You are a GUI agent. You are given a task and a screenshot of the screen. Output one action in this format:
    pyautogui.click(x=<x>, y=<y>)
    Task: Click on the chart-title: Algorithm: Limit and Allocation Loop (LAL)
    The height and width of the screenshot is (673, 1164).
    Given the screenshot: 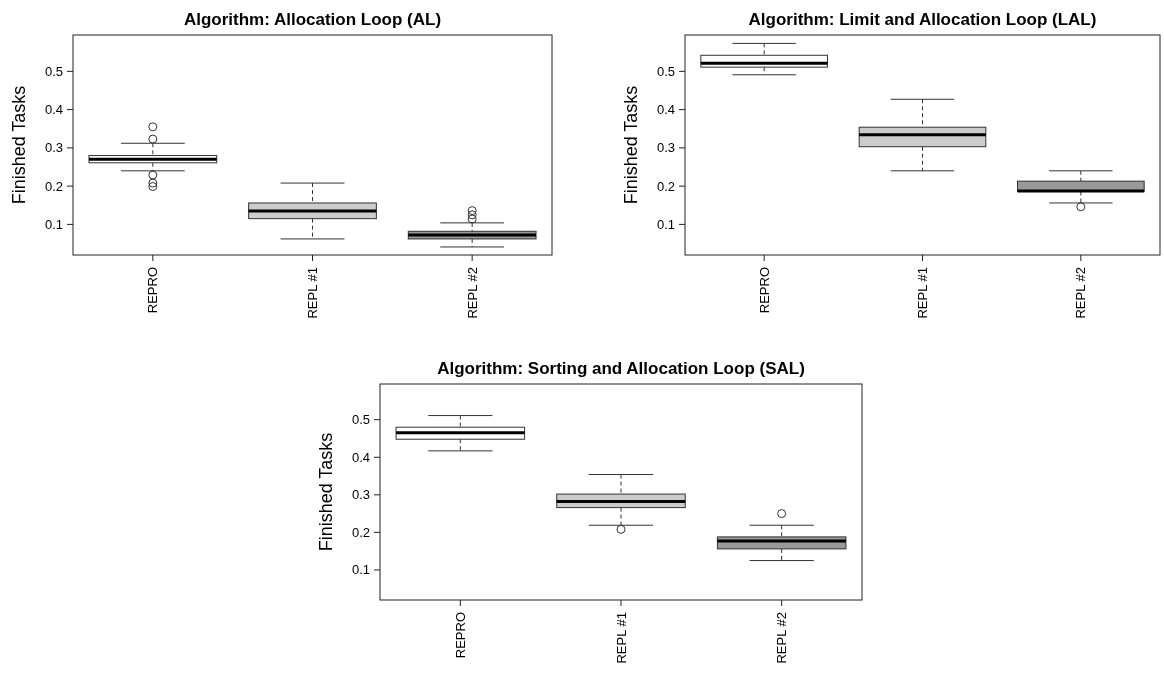 What is the action you would take?
    pyautogui.click(x=922, y=19)
    